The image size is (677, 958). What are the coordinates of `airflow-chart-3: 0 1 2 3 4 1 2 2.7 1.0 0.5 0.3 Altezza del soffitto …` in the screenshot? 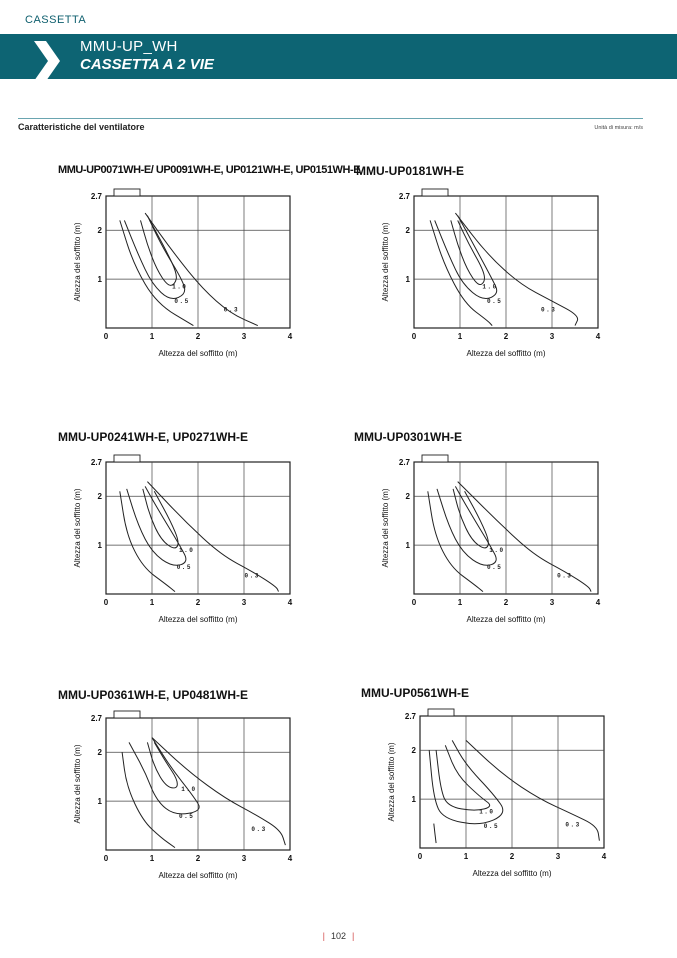 It's located at (183, 539).